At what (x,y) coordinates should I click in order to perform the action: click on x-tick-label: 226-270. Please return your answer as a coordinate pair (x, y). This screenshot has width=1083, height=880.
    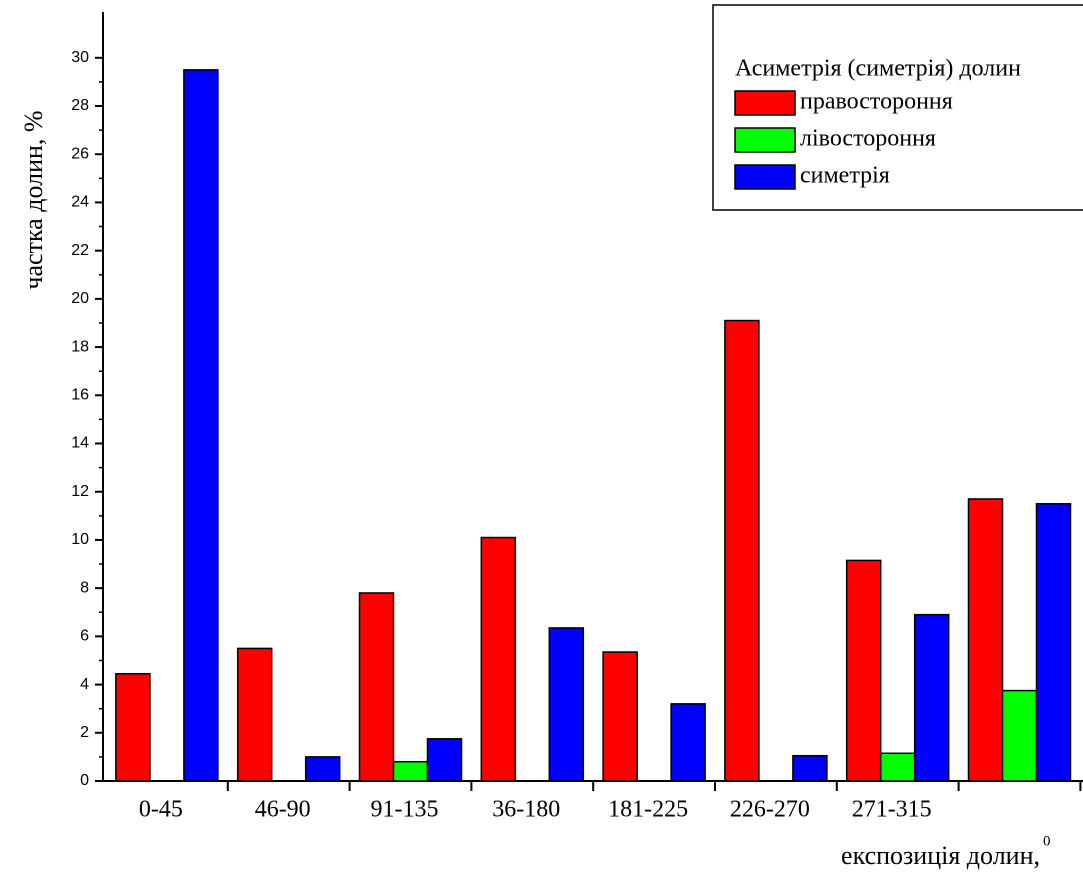
    Looking at the image, I should click on (770, 810).